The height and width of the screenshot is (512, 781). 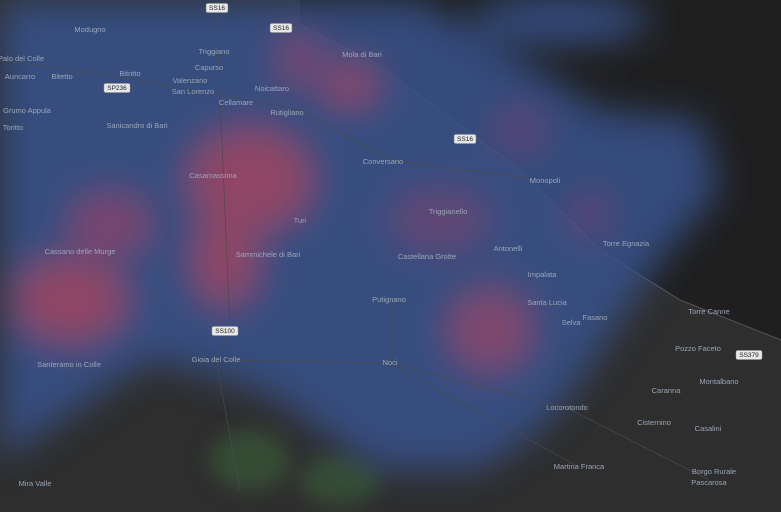 What do you see at coordinates (567, 407) in the screenshot?
I see `place-label: Locorotondo` at bounding box center [567, 407].